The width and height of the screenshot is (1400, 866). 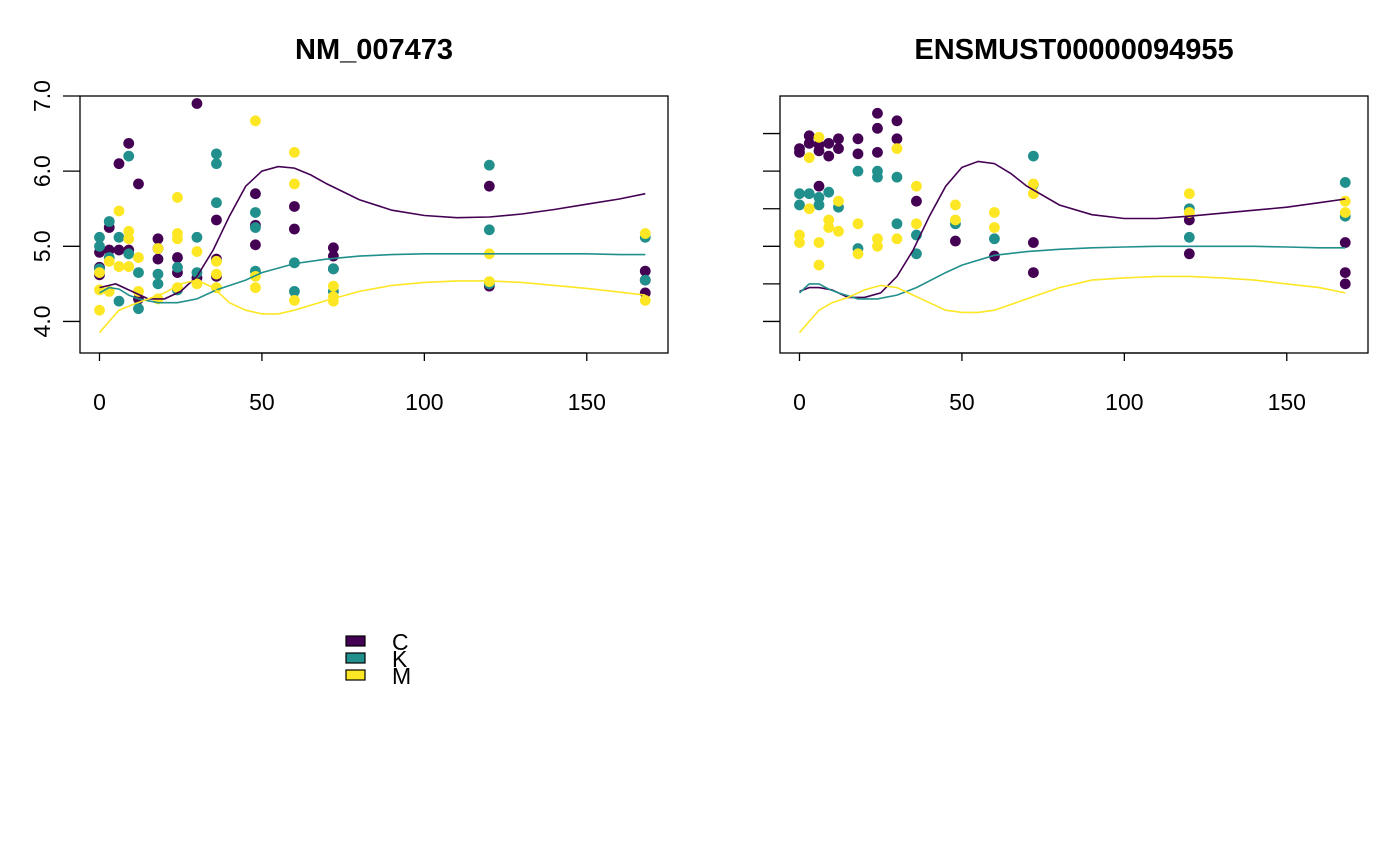 What do you see at coordinates (400, 642) in the screenshot?
I see `legend-label-c: C` at bounding box center [400, 642].